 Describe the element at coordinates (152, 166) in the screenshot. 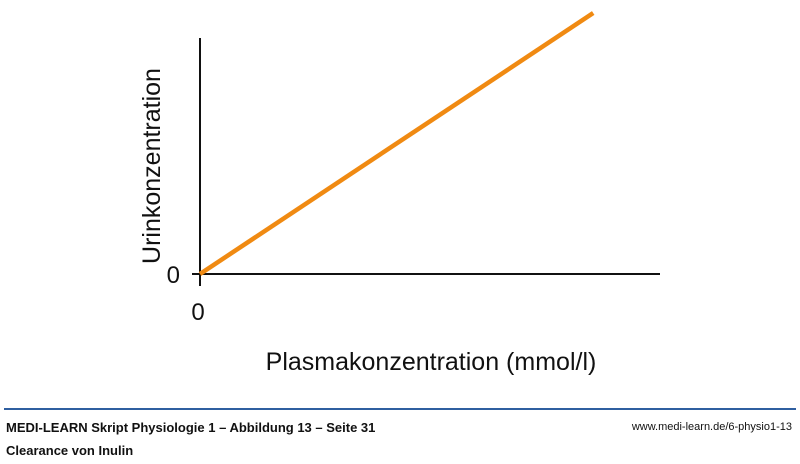

I see `y-axis-label: Urinkonzentration` at that location.